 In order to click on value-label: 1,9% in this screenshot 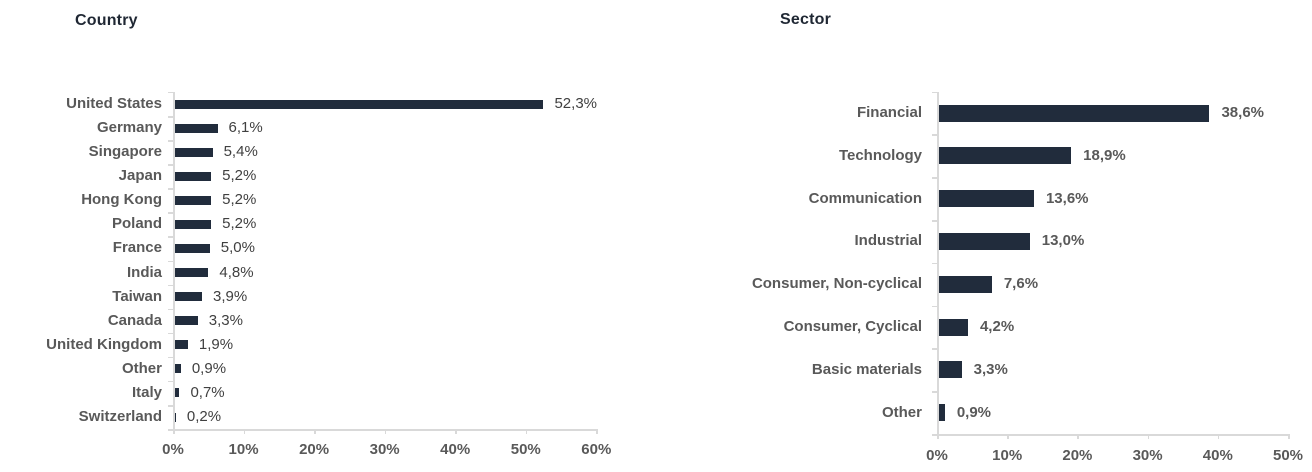, I will do `click(216, 344)`.